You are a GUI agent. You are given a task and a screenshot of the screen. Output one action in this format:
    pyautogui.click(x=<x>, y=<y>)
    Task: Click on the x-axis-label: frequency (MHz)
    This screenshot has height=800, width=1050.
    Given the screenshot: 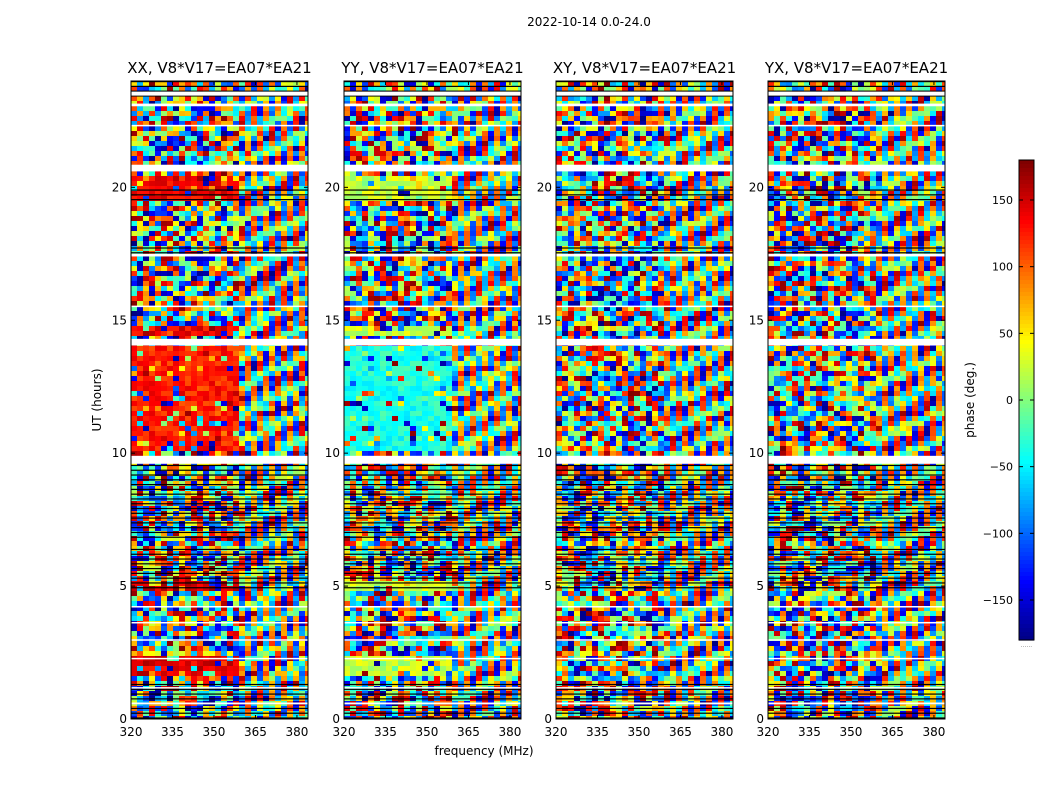 What is the action you would take?
    pyautogui.click(x=483, y=751)
    